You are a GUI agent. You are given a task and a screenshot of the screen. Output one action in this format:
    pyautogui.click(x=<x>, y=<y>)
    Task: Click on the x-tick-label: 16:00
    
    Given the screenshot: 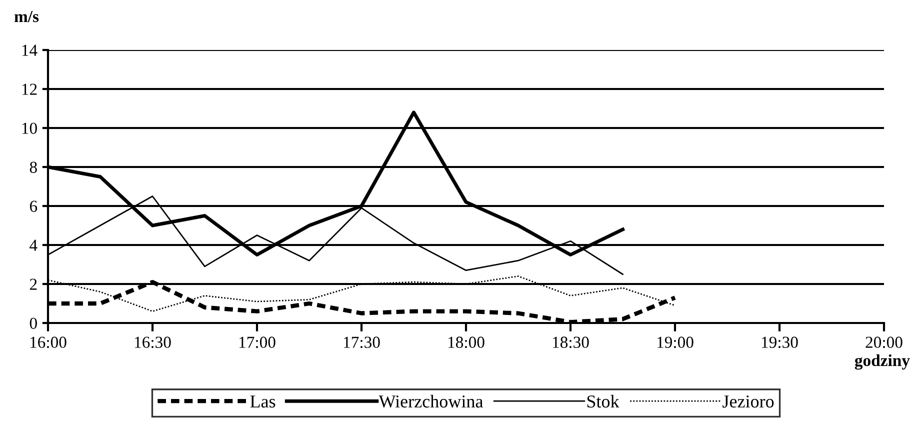 What is the action you would take?
    pyautogui.click(x=48, y=342)
    